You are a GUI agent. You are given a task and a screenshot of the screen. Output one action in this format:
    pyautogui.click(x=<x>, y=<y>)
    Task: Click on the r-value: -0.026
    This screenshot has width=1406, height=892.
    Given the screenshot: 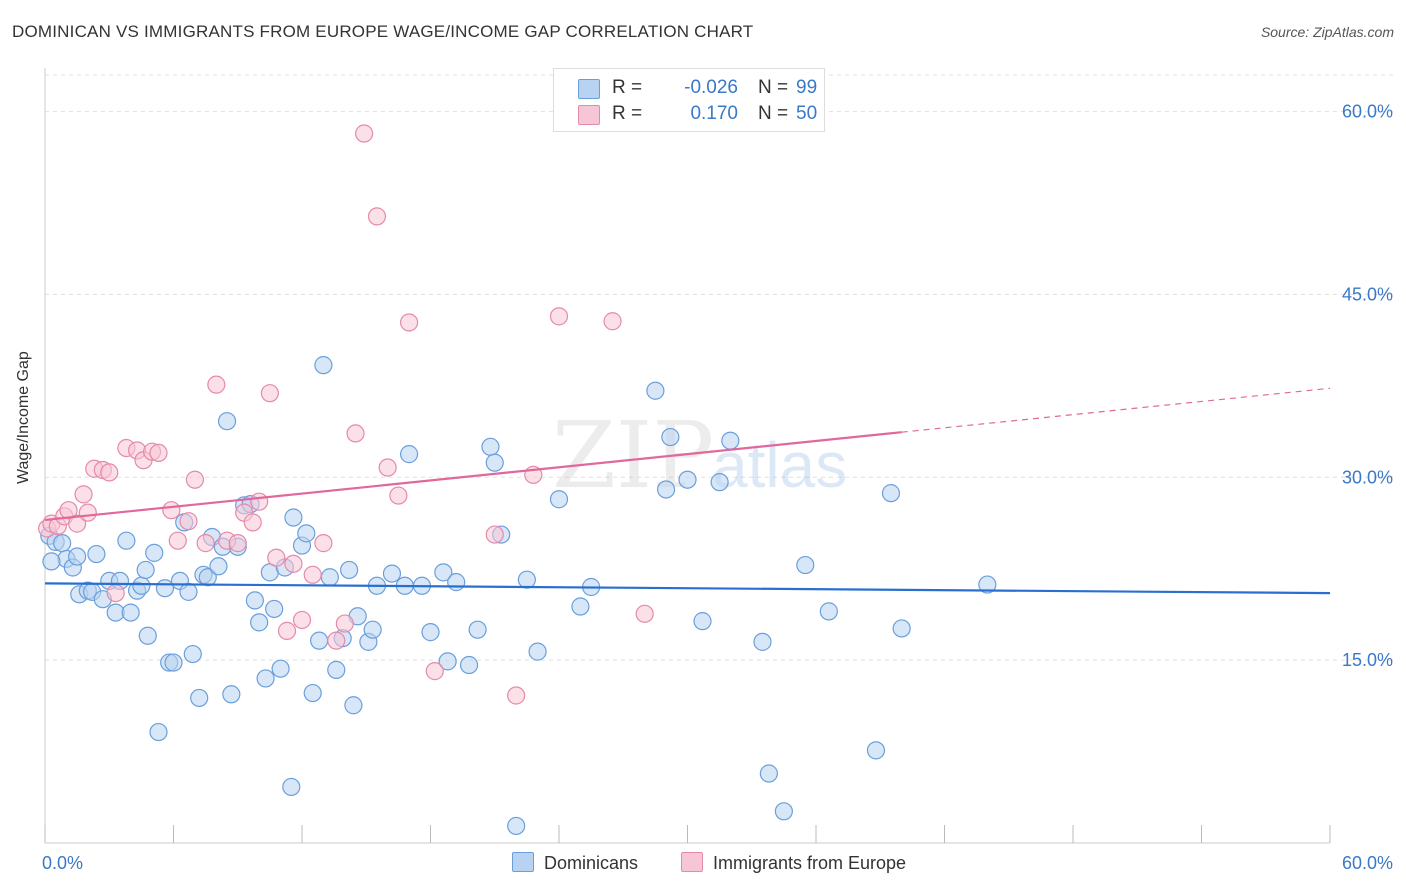 What is the action you would take?
    pyautogui.click(x=711, y=87)
    